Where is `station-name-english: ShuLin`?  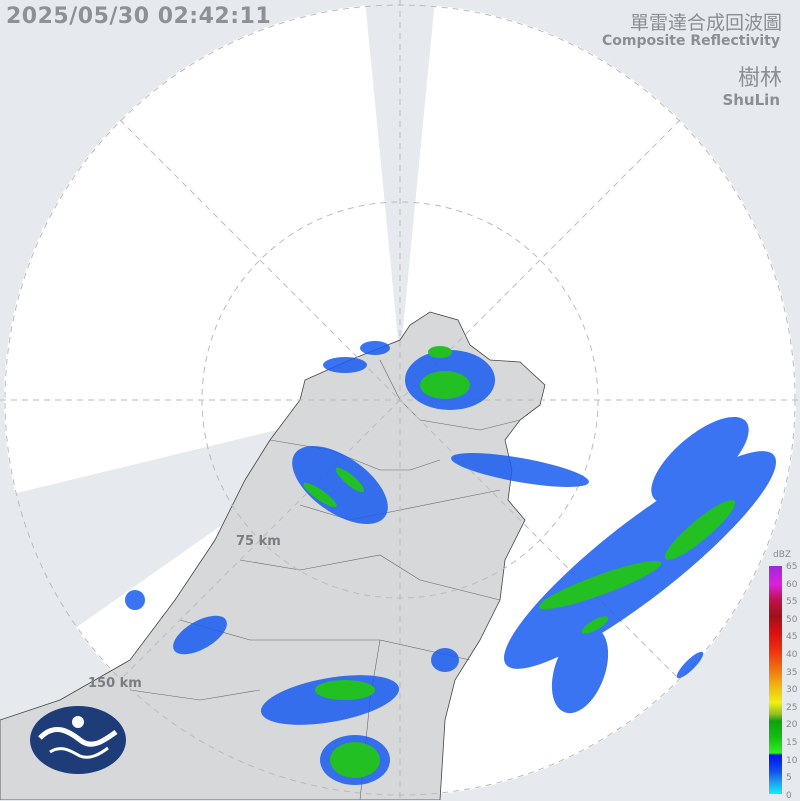 station-name-english: ShuLin is located at coordinates (751, 100).